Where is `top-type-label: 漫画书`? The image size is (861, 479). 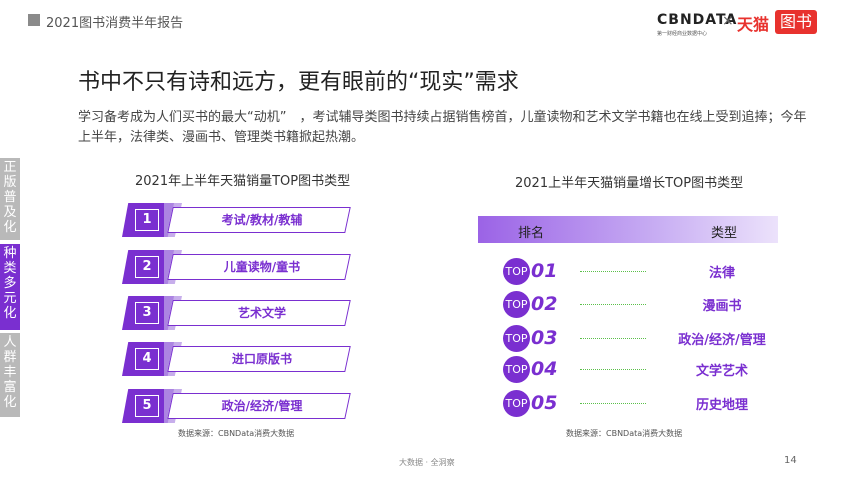 top-type-label: 漫画书 is located at coordinates (722, 306).